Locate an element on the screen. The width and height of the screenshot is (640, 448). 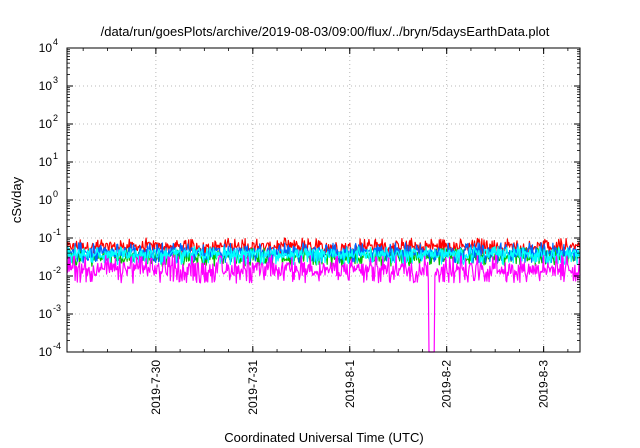
y-tick-exponent: -2 is located at coordinates (57, 270).